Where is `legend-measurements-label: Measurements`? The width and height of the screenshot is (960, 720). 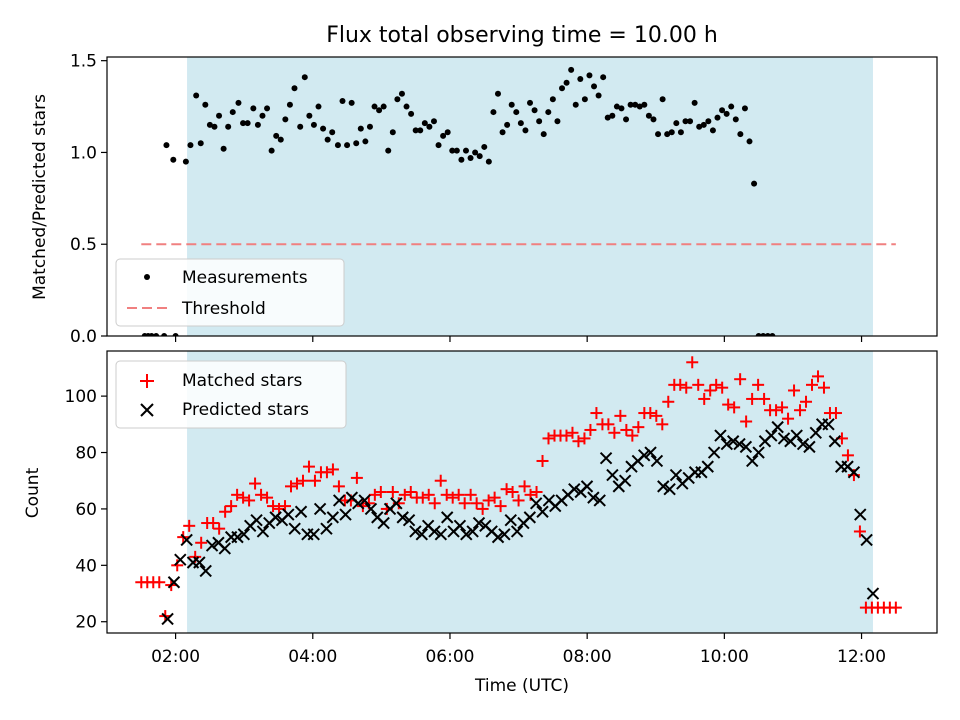 legend-measurements-label: Measurements is located at coordinates (245, 278).